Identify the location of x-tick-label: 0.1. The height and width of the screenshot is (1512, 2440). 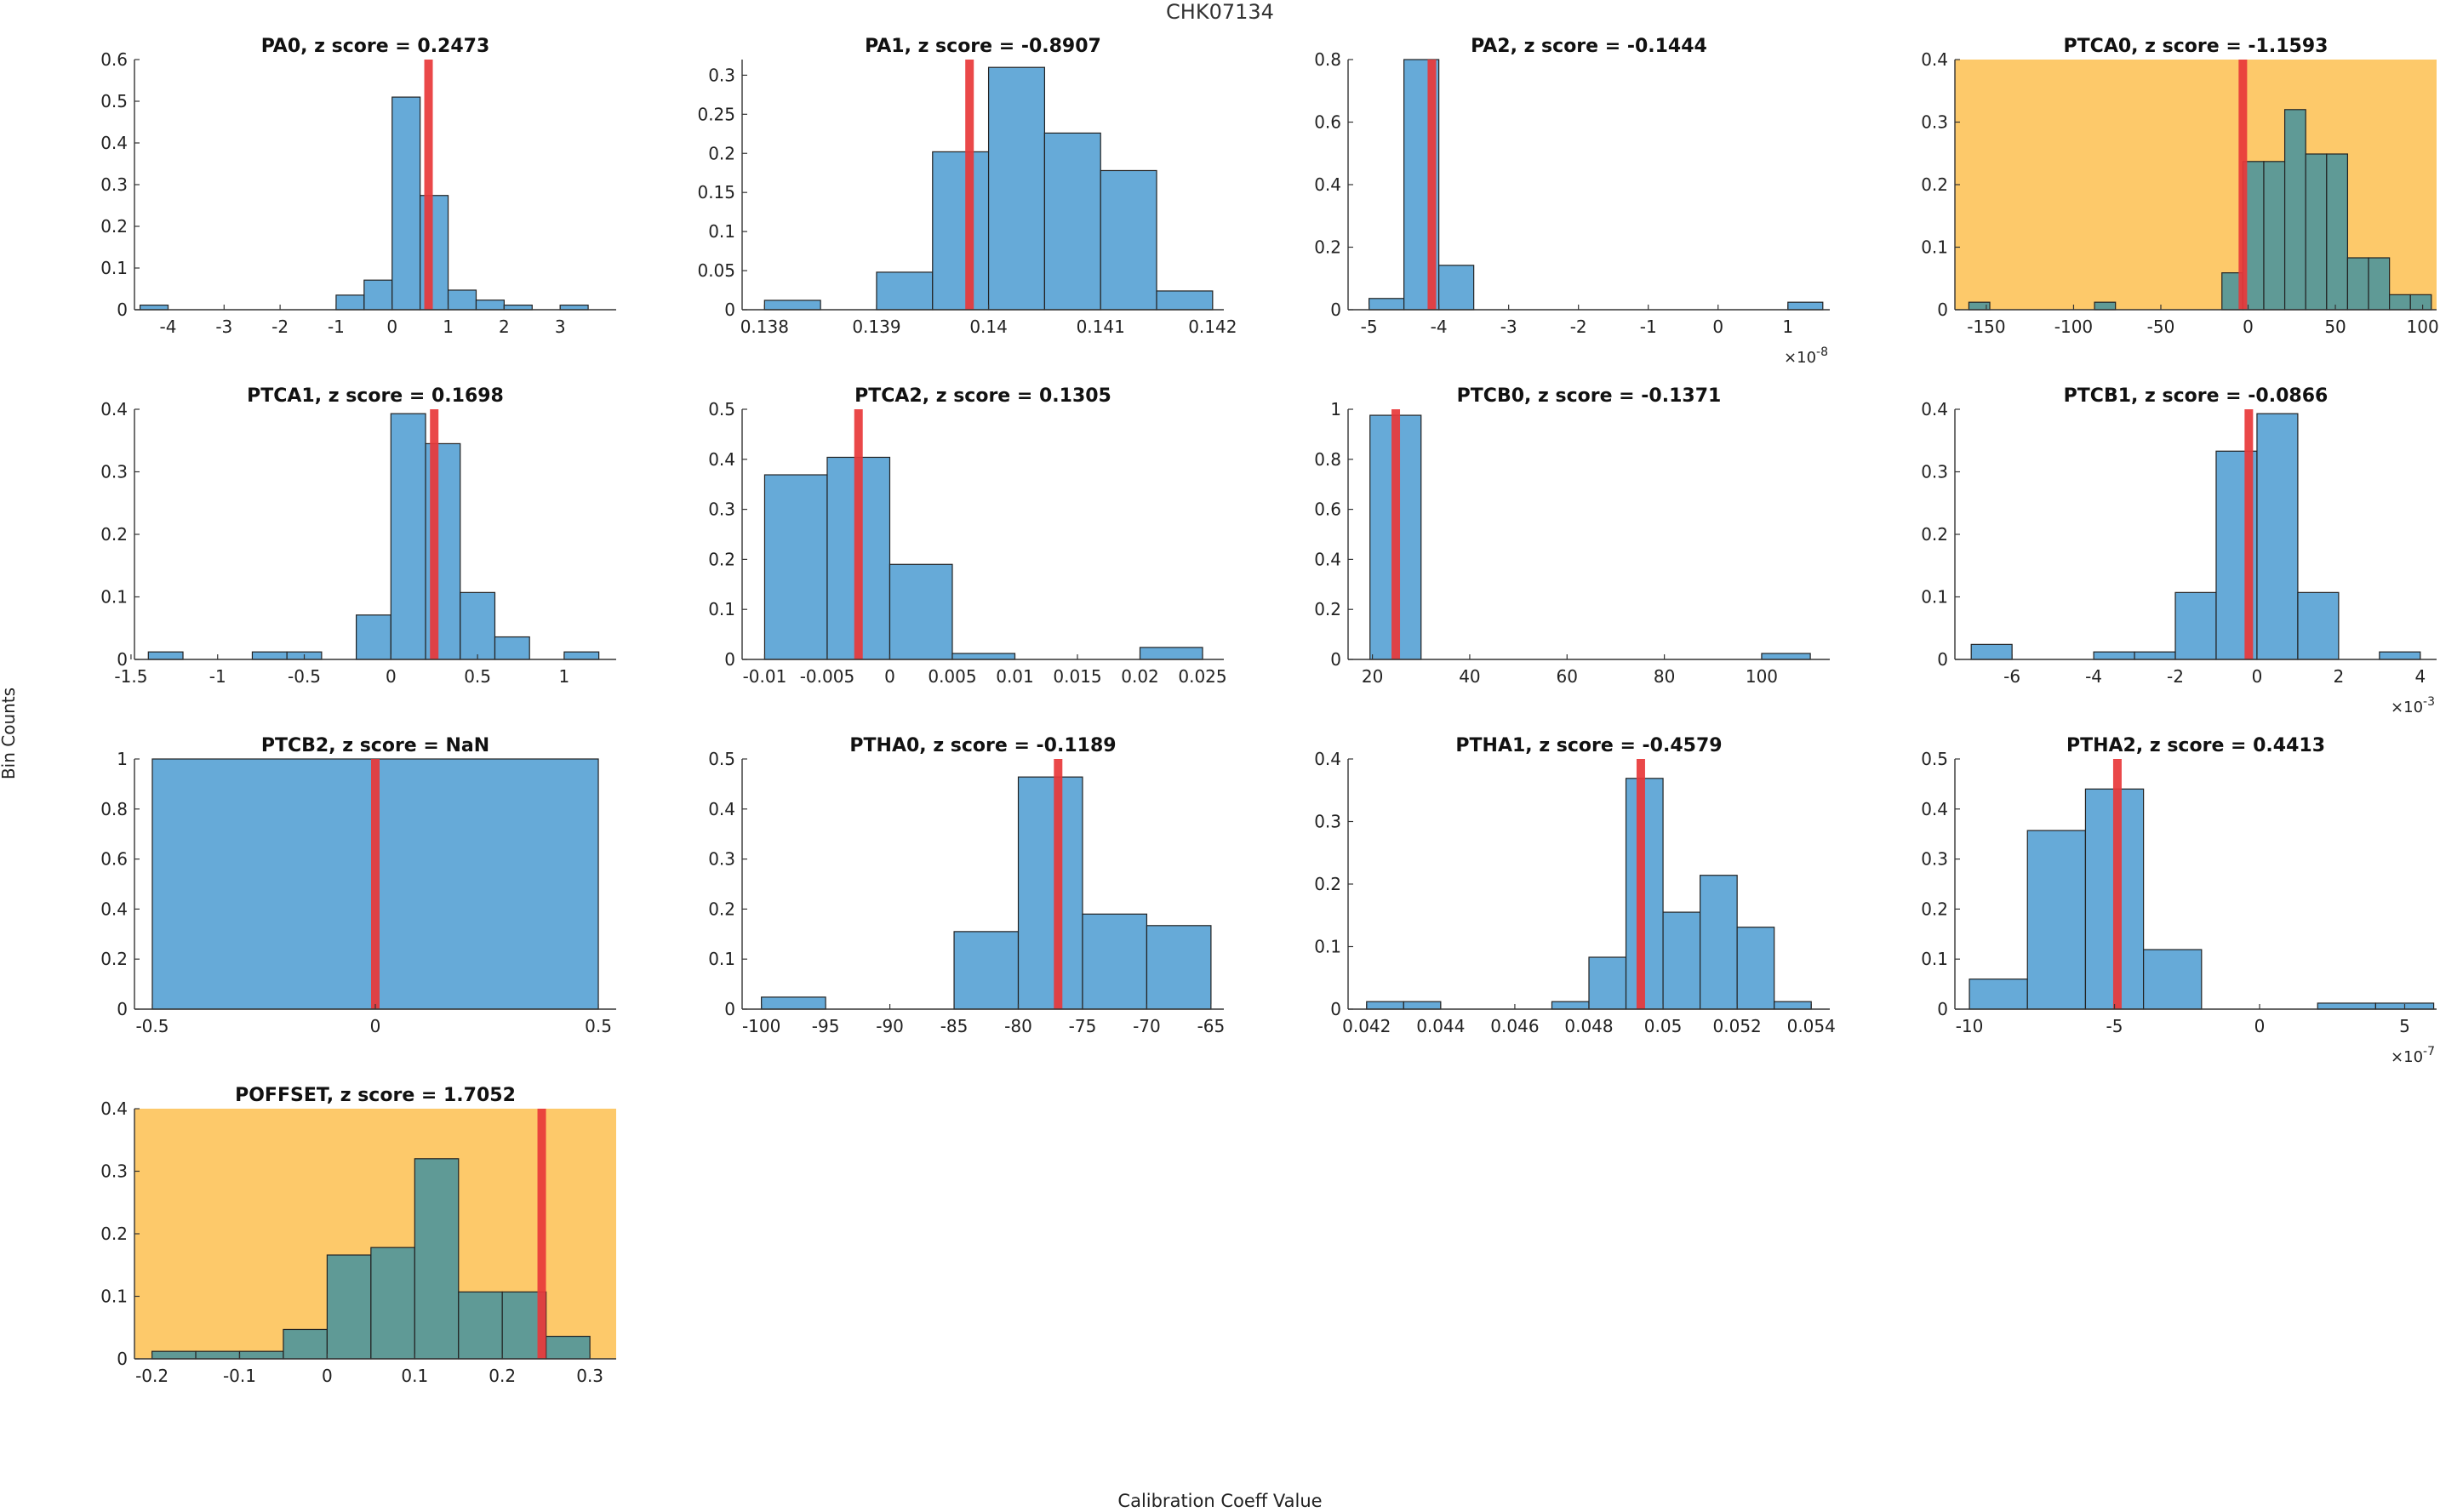
(414, 1376).